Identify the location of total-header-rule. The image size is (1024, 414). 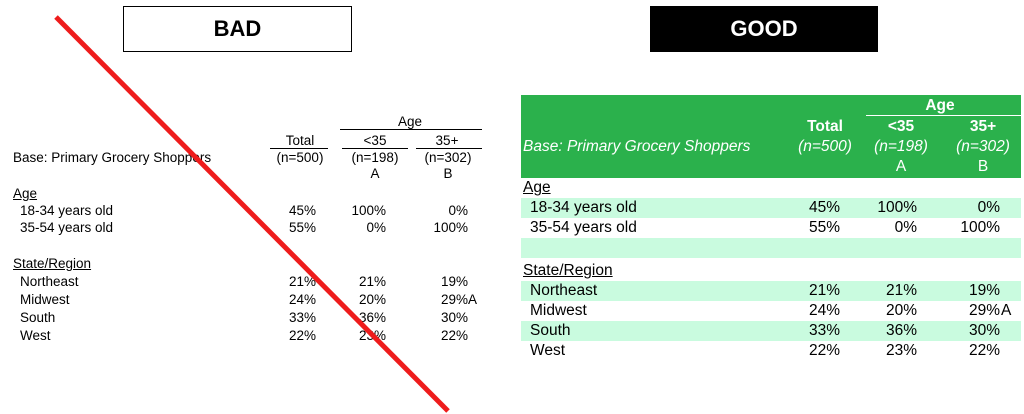
(299, 148).